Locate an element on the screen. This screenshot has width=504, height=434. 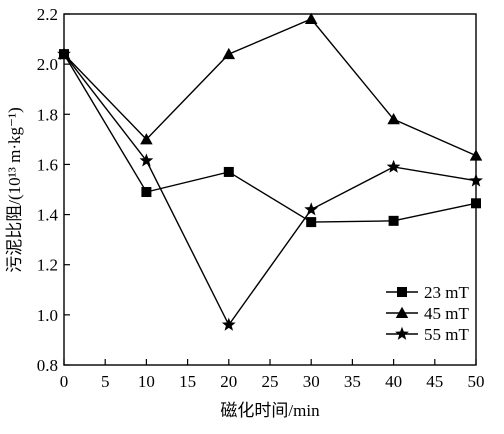
y-tick-label: 1.4 is located at coordinates (48, 215).